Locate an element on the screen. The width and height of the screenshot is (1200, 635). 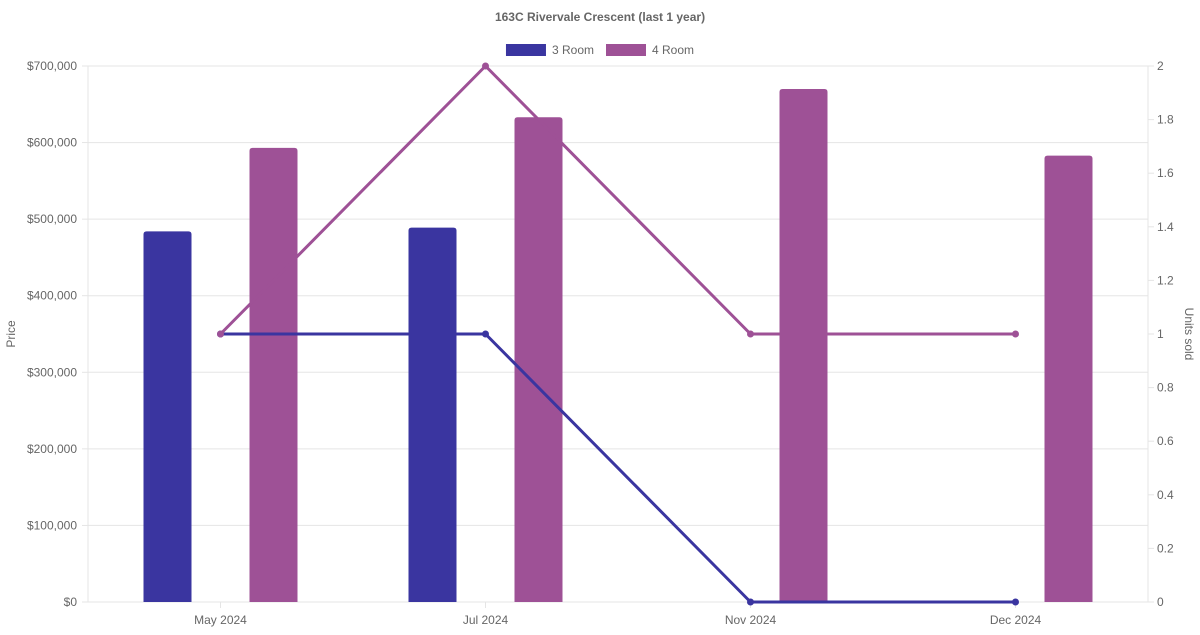
right-tick-label: 0.4 is located at coordinates (1165, 495).